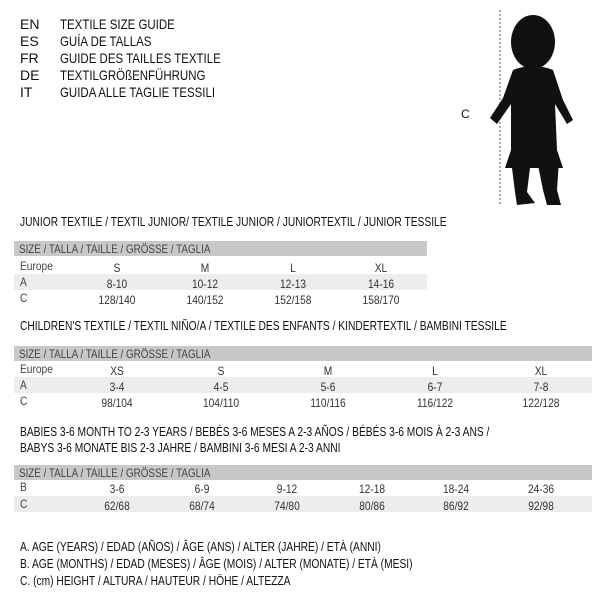  What do you see at coordinates (138, 92) in the screenshot?
I see `language-title-text: GUIDA ALLE TAGLIE TESSILI` at bounding box center [138, 92].